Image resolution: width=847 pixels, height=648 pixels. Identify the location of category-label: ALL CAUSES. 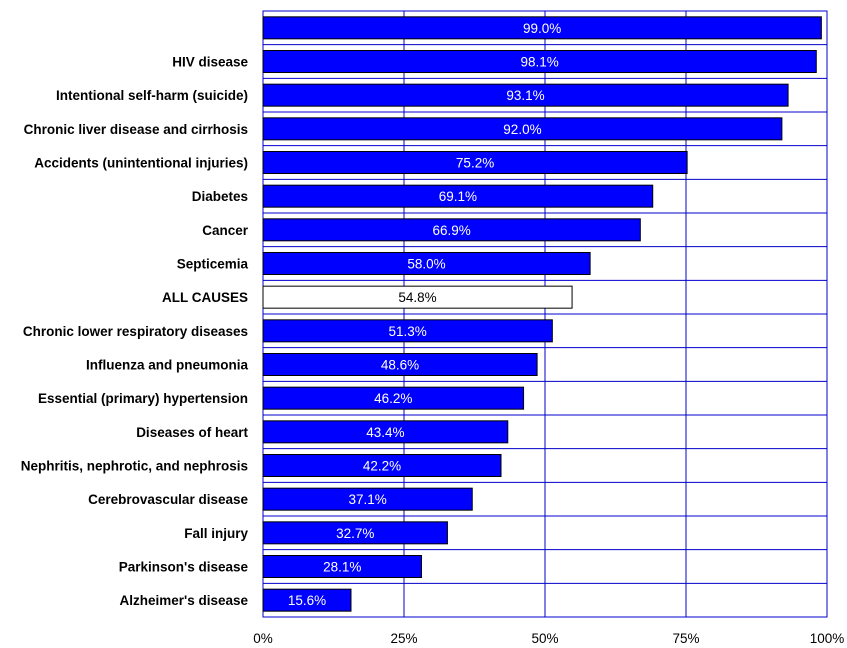
(205, 297).